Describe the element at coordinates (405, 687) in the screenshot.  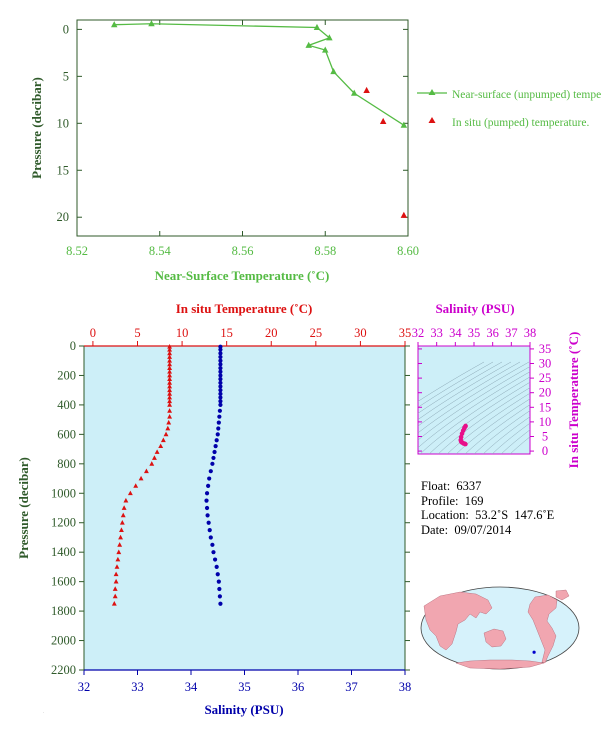
I see `salinity-tick-label: 38` at that location.